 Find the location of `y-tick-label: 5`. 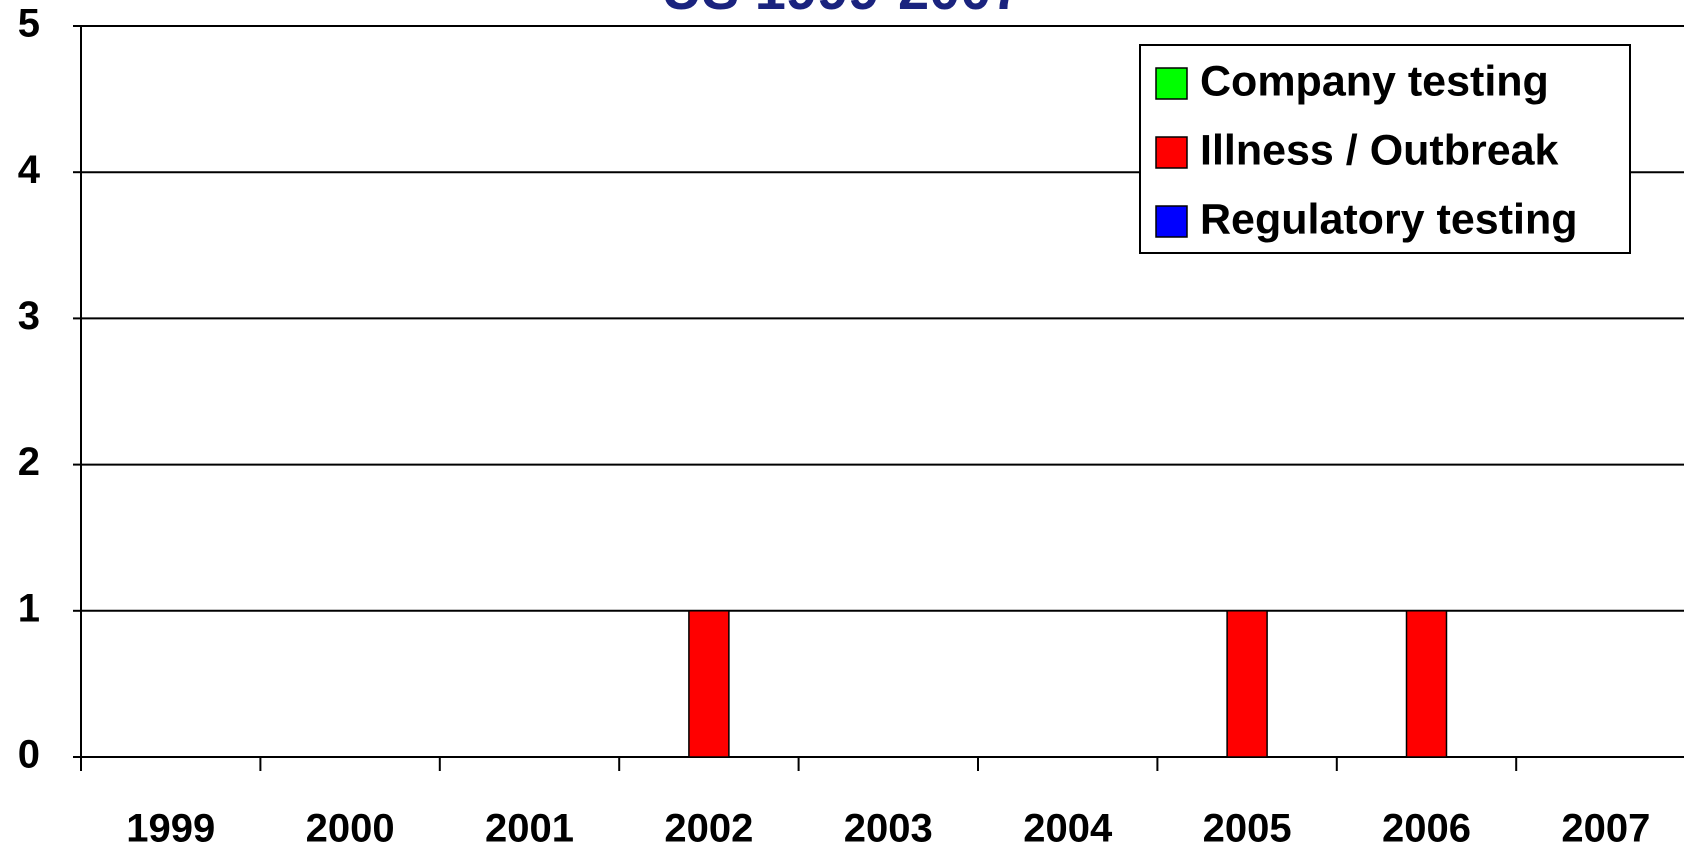

y-tick-label: 5 is located at coordinates (29, 24).